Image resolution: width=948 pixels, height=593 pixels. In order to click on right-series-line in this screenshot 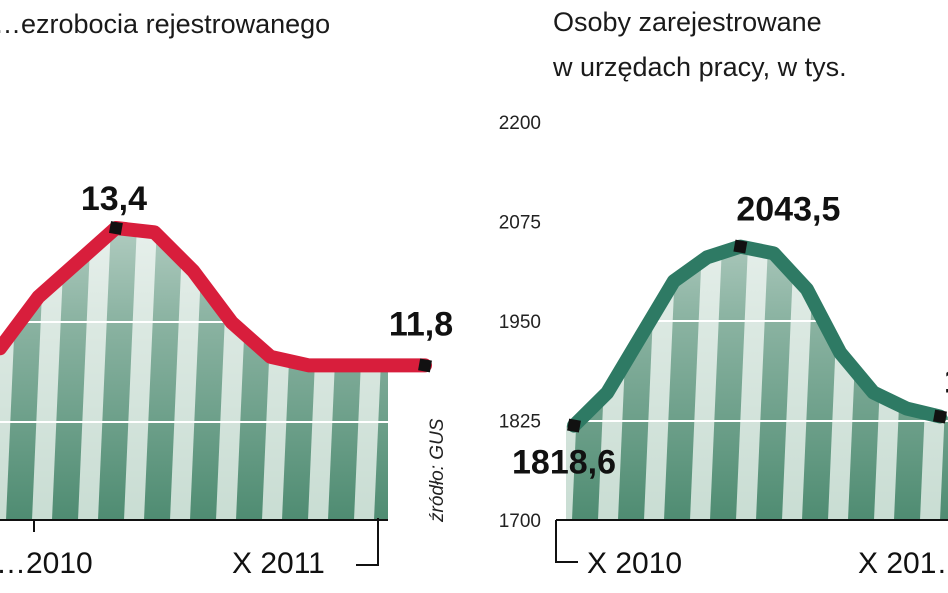, I will do `click(757, 336)`.